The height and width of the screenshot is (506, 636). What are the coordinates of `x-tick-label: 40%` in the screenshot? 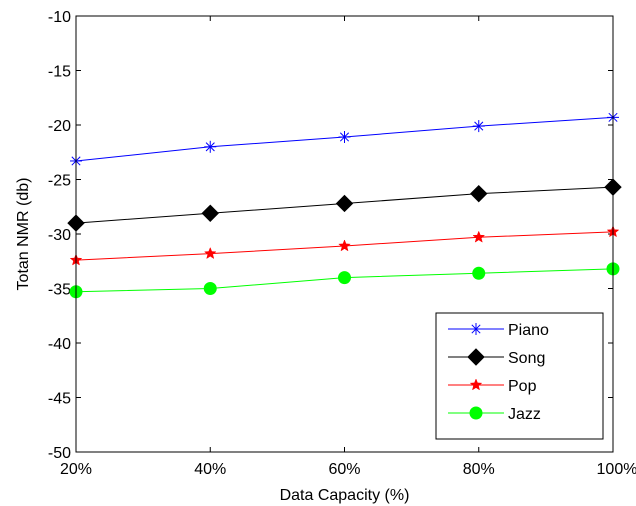 It's located at (210, 469).